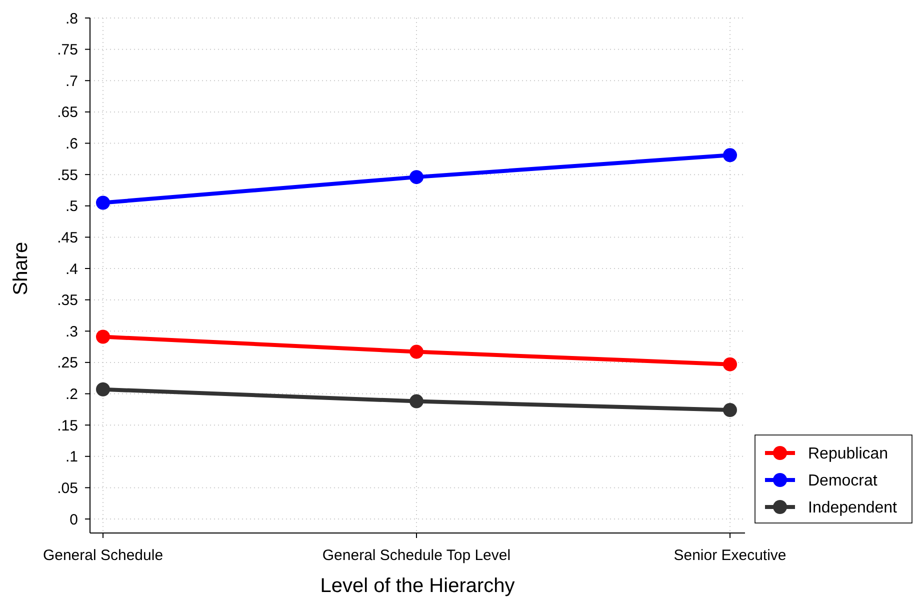 This screenshot has height=602, width=914. What do you see at coordinates (71, 457) in the screenshot?
I see `y-tick-label: .1` at bounding box center [71, 457].